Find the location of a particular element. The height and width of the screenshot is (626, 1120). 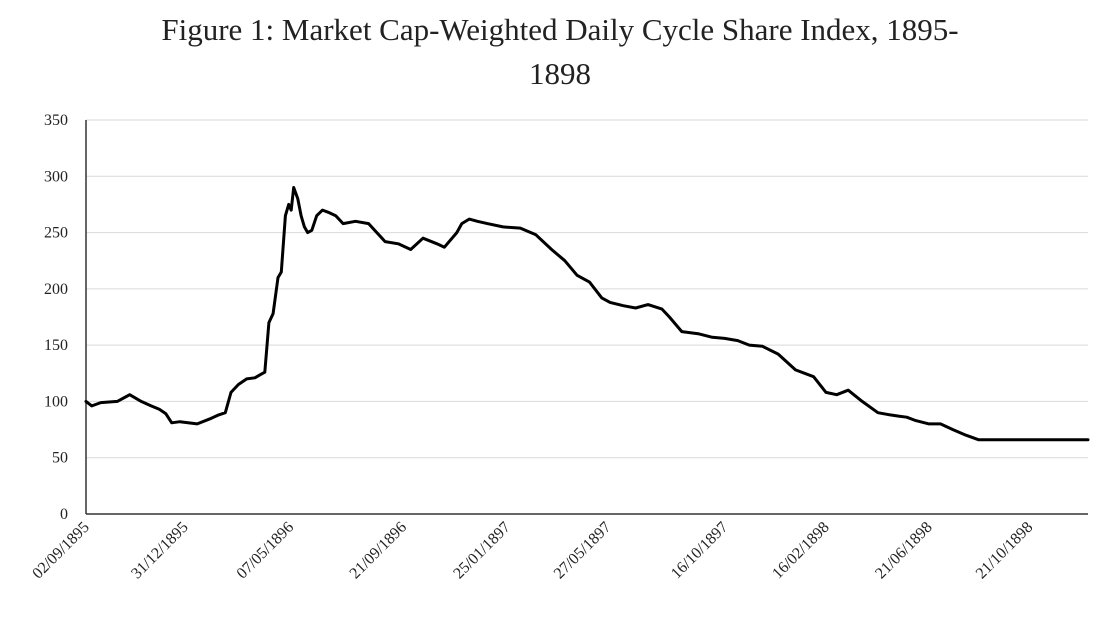

x-tick-label: 27/05/1897 is located at coordinates (583, 551).